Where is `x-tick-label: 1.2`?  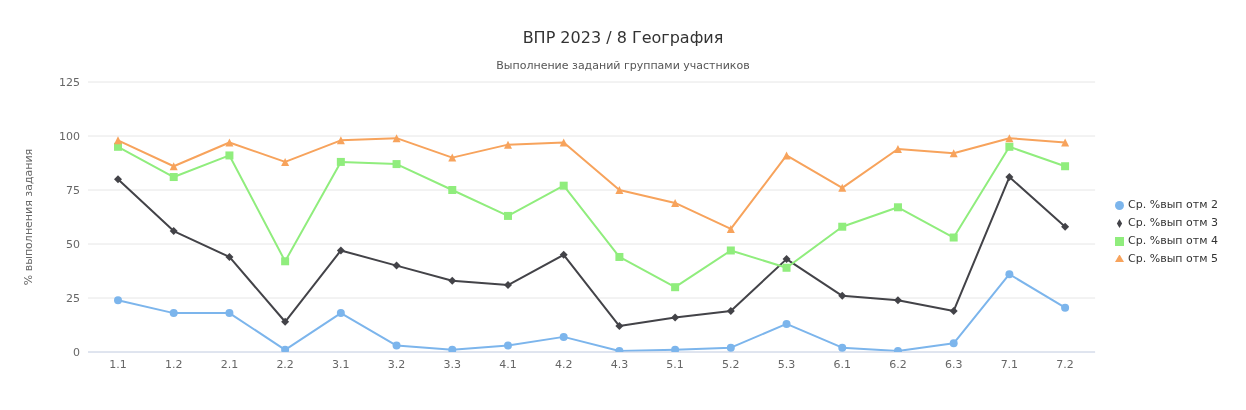
x-tick-label: 1.2 is located at coordinates (173, 364).